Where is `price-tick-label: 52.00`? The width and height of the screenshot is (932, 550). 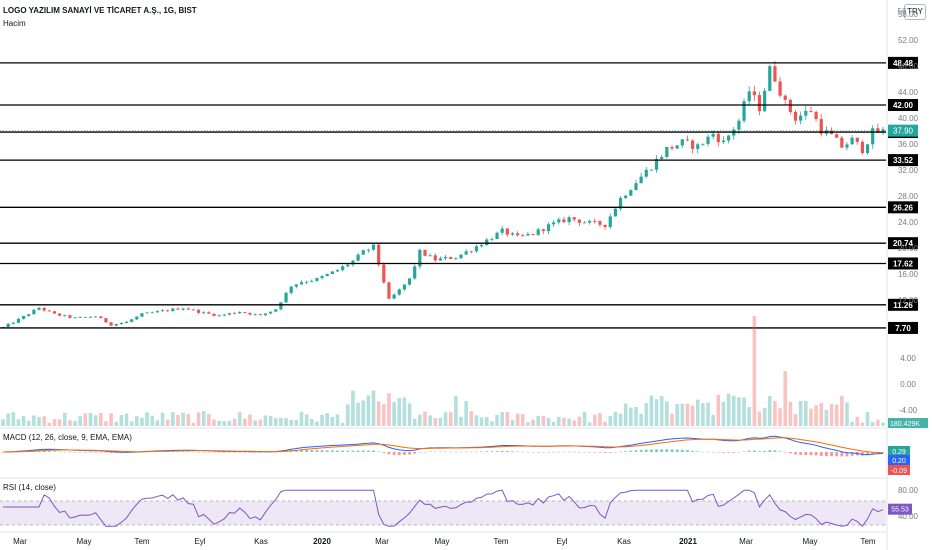 price-tick-label: 52.00 is located at coordinates (908, 40).